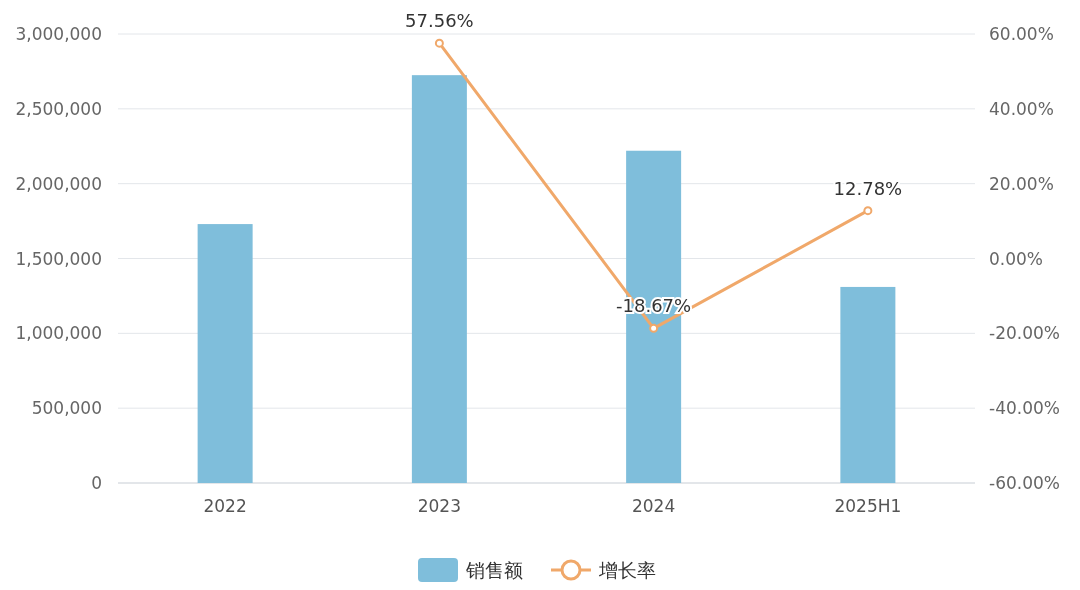 The height and width of the screenshot is (590, 1080). Describe the element at coordinates (494, 570) in the screenshot. I see `legend-label: 销售额` at that location.